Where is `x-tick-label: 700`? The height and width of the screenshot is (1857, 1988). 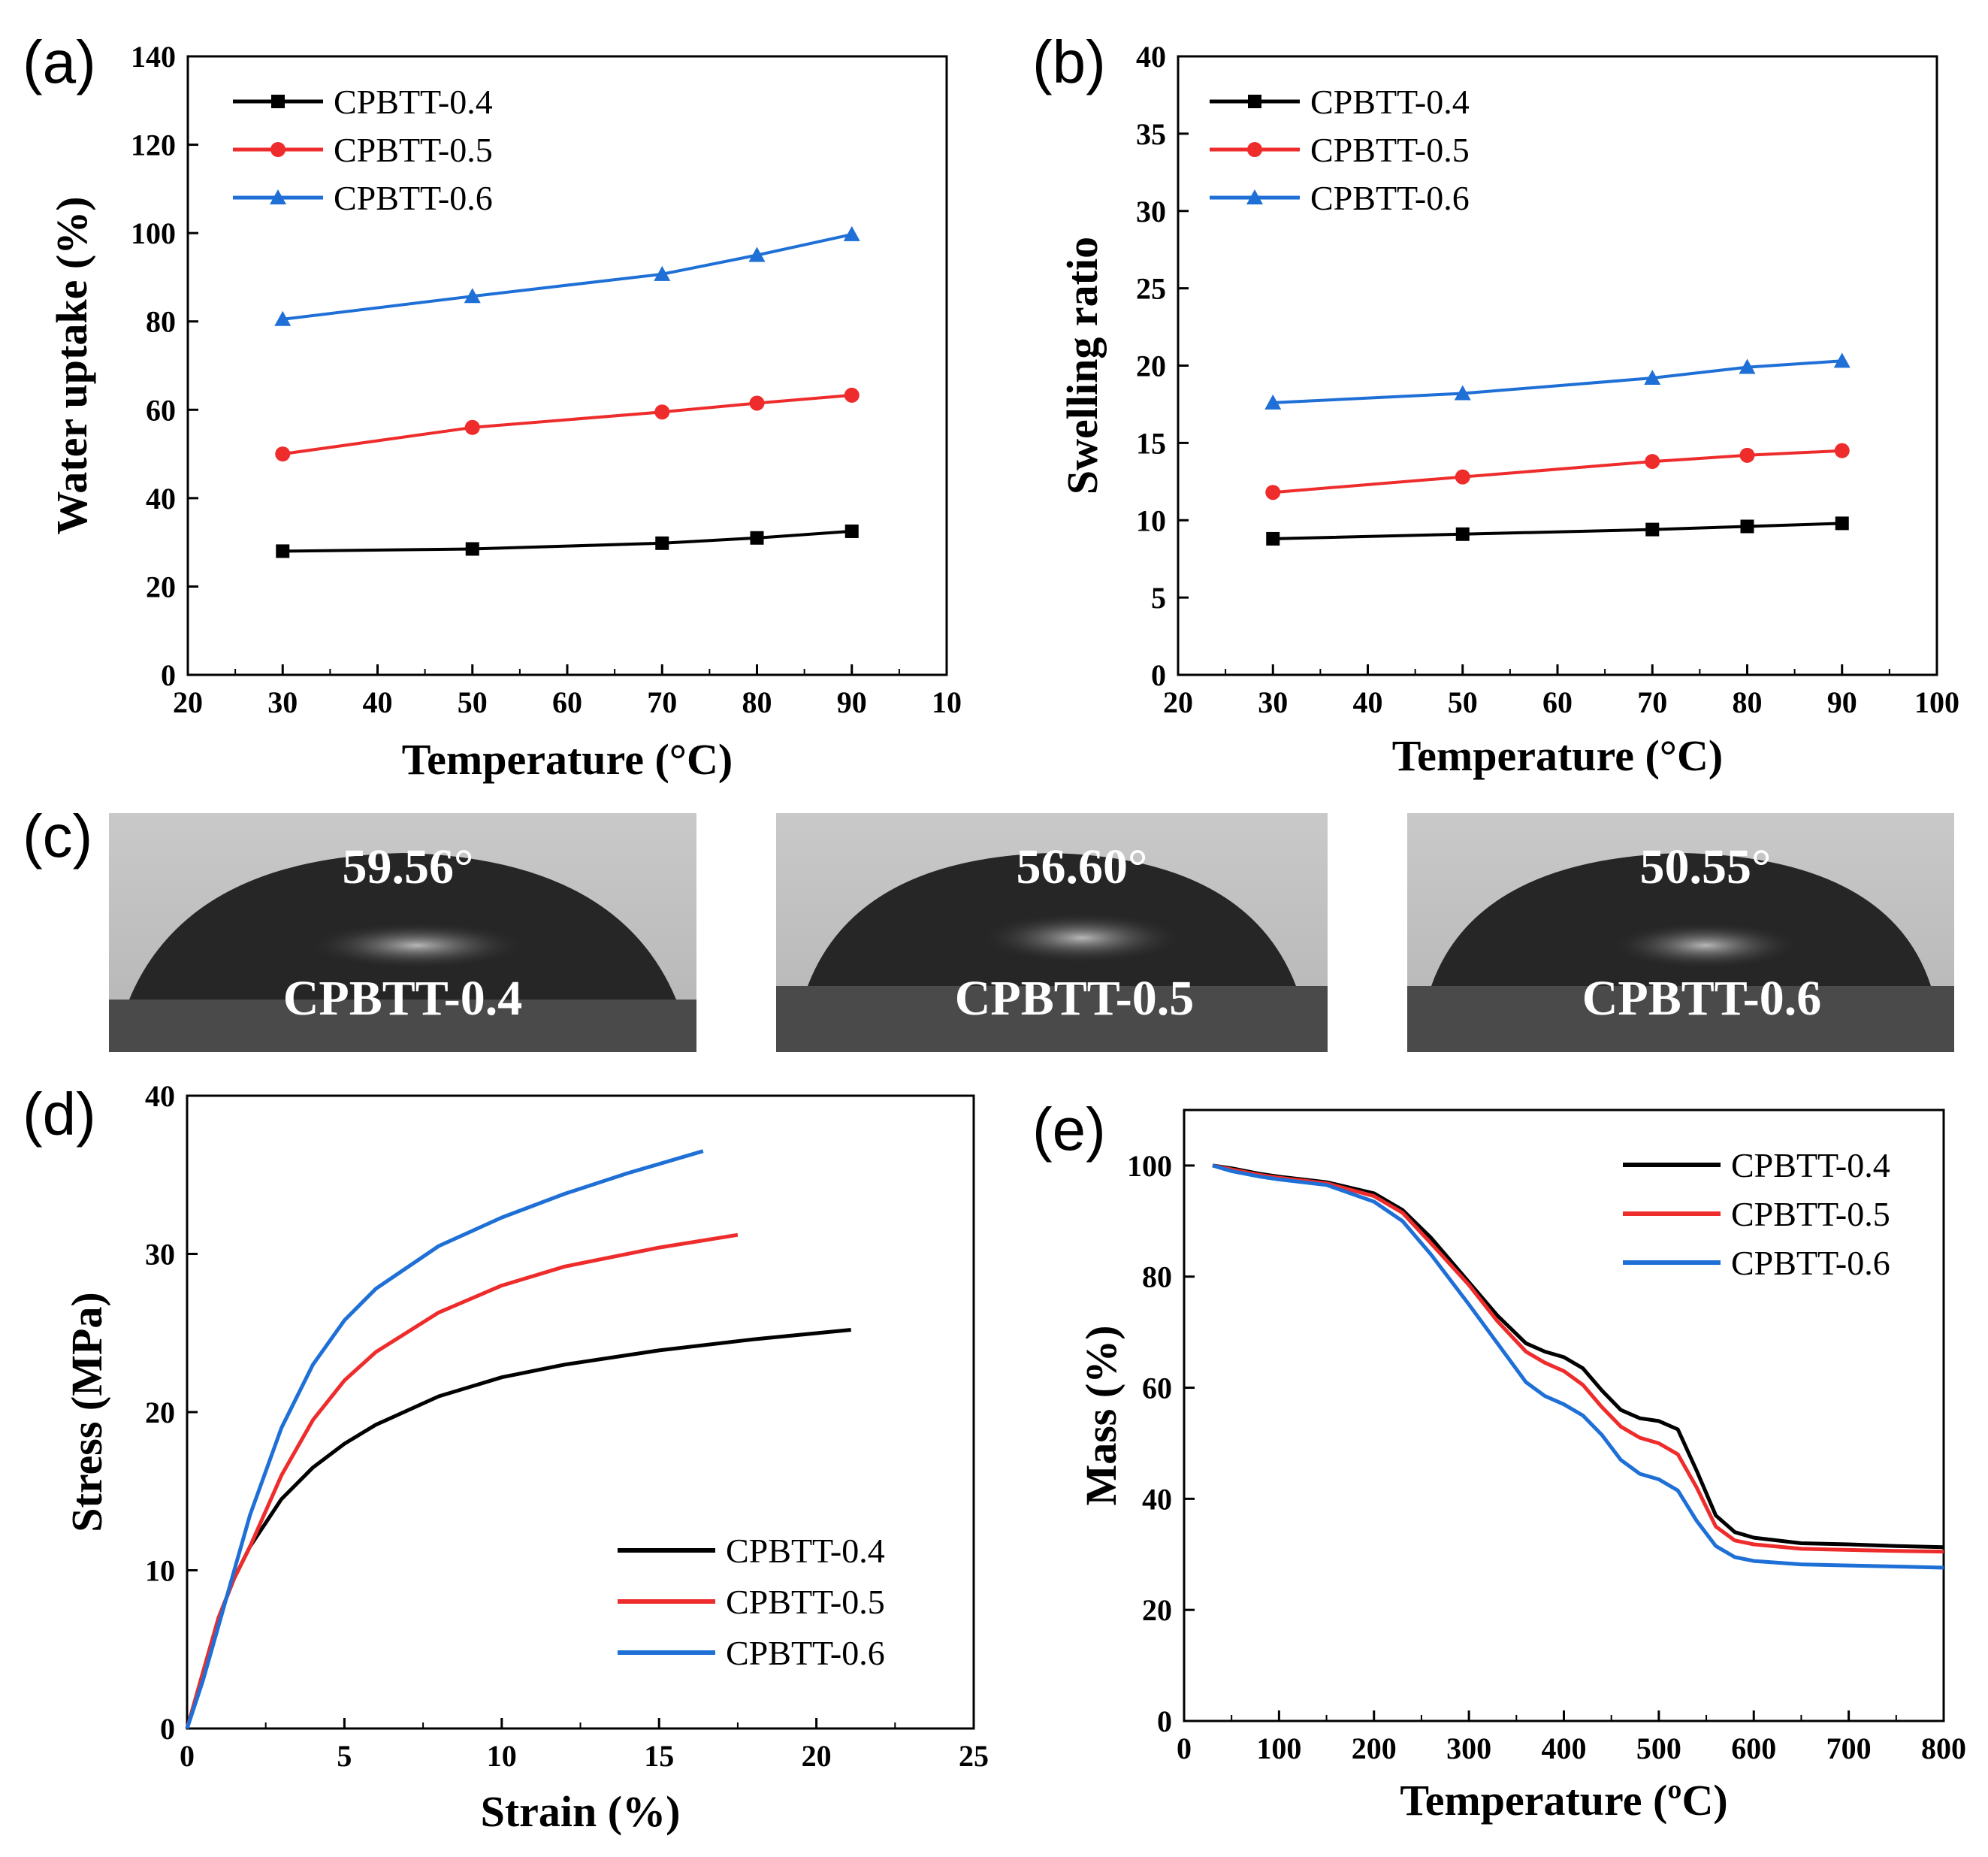 x-tick-label: 700 is located at coordinates (1849, 1748).